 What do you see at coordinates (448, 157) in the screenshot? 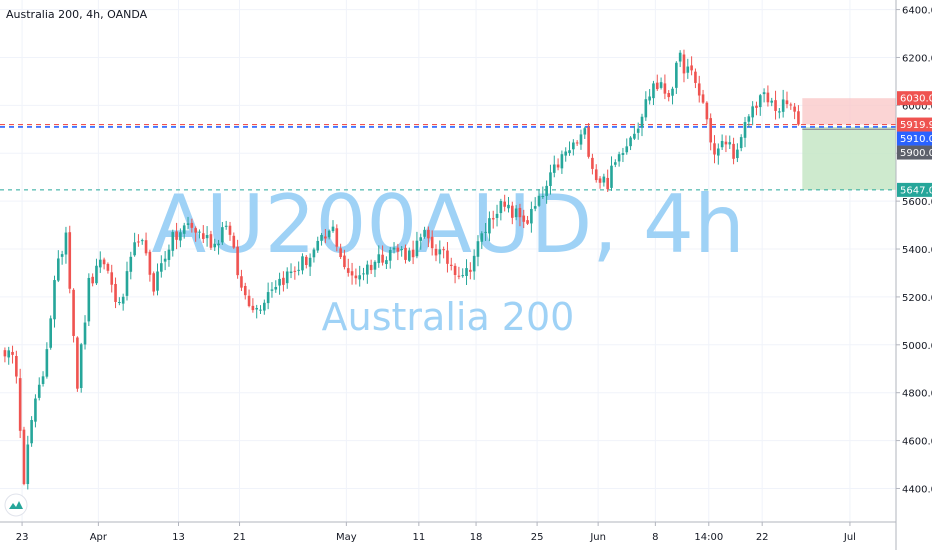
I see `horizontal-levels` at bounding box center [448, 157].